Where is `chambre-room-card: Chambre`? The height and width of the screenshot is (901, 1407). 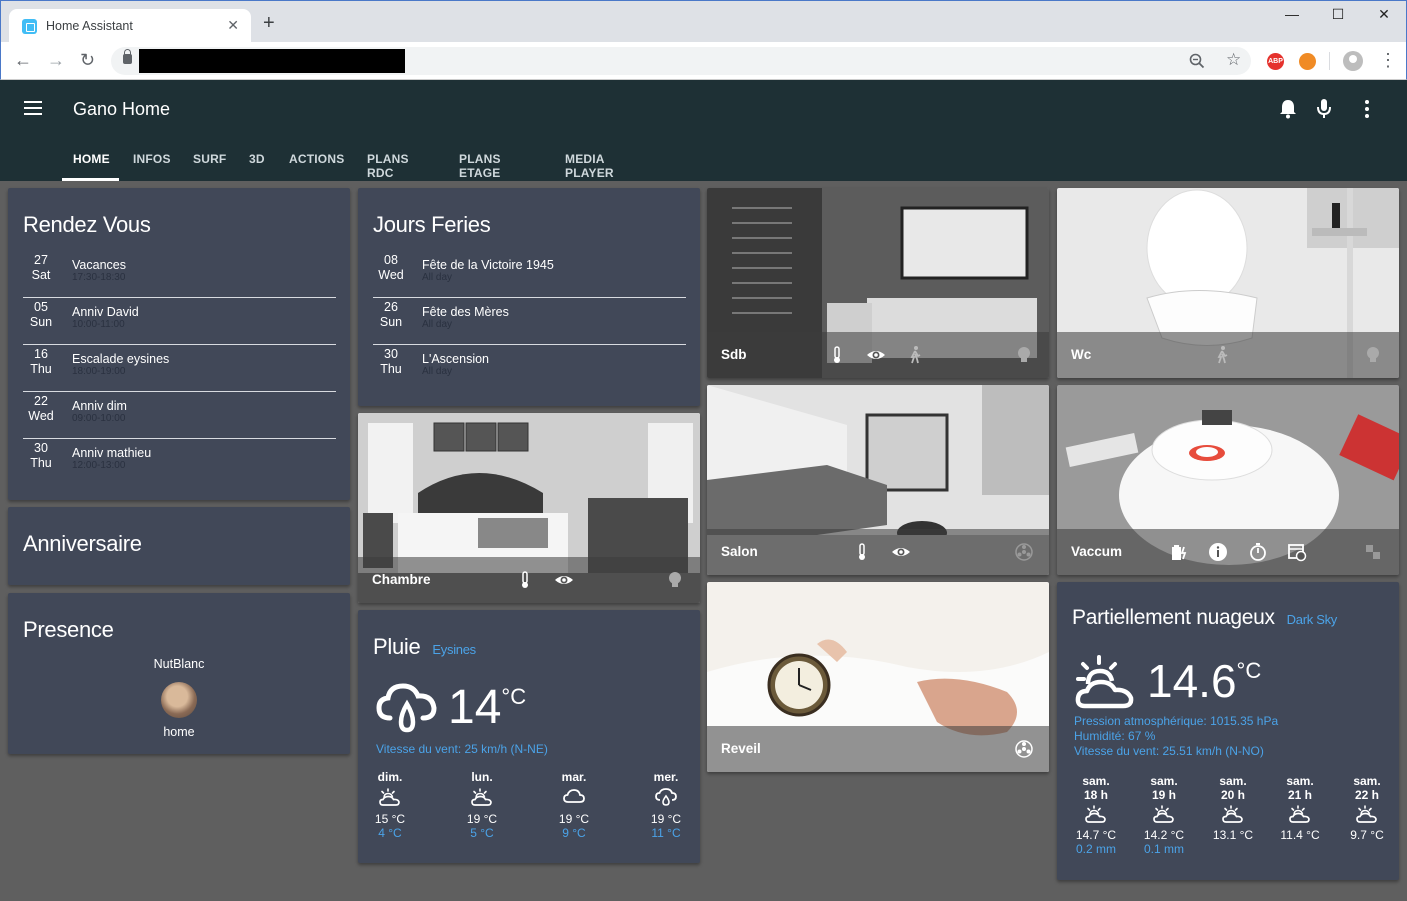 chambre-room-card: Chambre is located at coordinates (529, 508).